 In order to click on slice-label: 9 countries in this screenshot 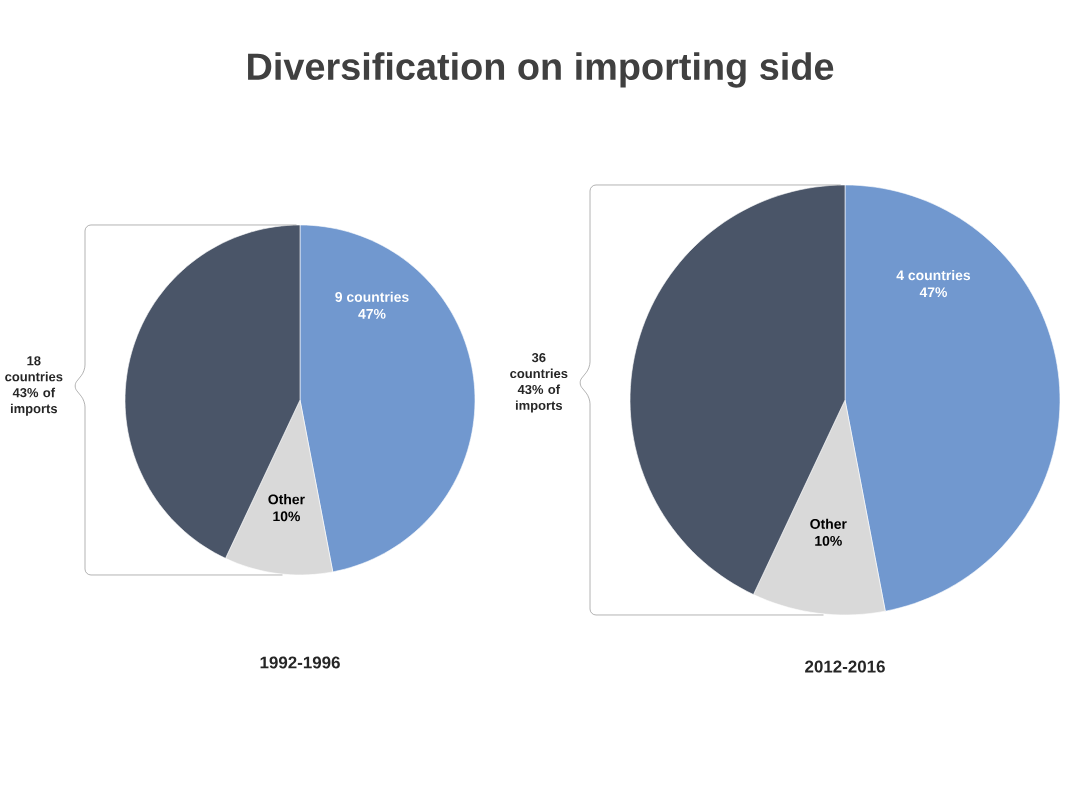, I will do `click(372, 296)`.